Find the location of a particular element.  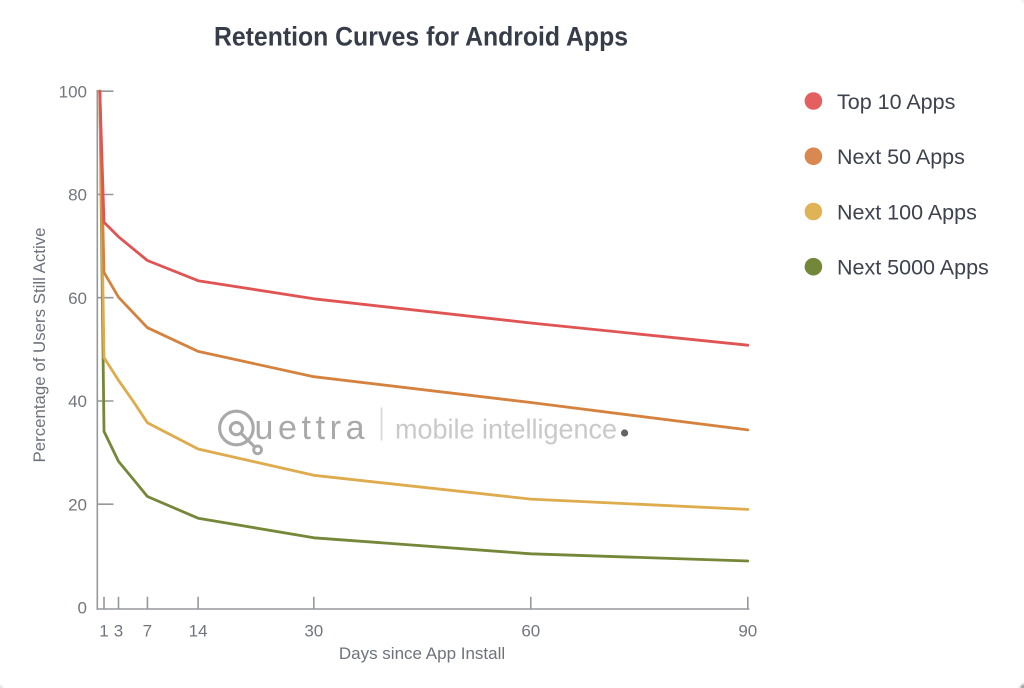

svg-text: 3 is located at coordinates (118, 631).